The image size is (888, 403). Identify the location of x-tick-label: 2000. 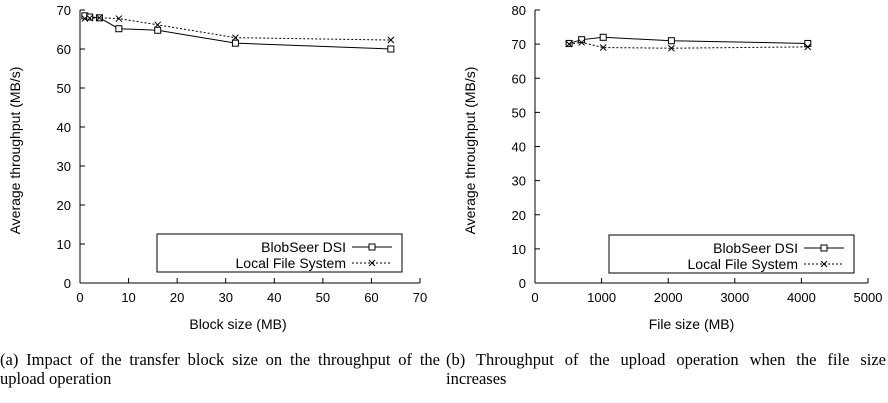
(668, 297).